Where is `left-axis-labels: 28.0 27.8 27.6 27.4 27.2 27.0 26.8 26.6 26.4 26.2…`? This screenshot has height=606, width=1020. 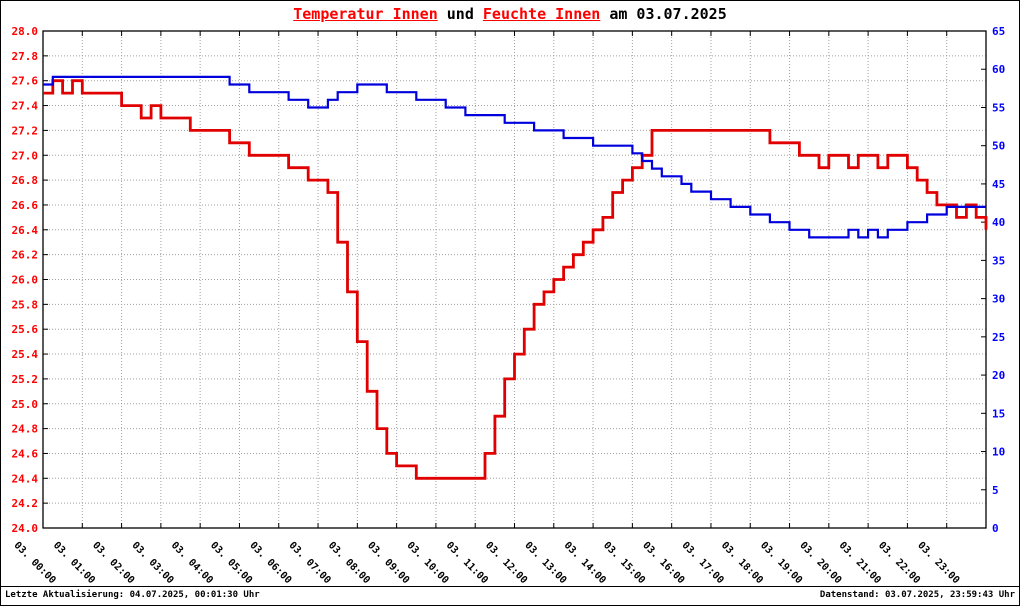
left-axis-labels: 28.0 27.8 27.6 27.4 27.2 27.0 26.8 26.6 26.4 26.2… is located at coordinates (25, 280).